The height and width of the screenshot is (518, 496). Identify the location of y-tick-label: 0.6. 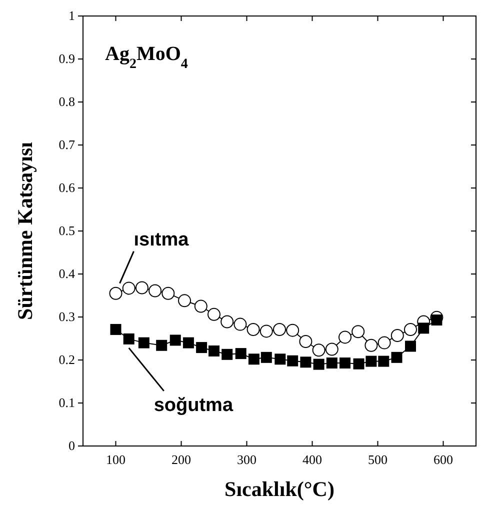
(67, 187).